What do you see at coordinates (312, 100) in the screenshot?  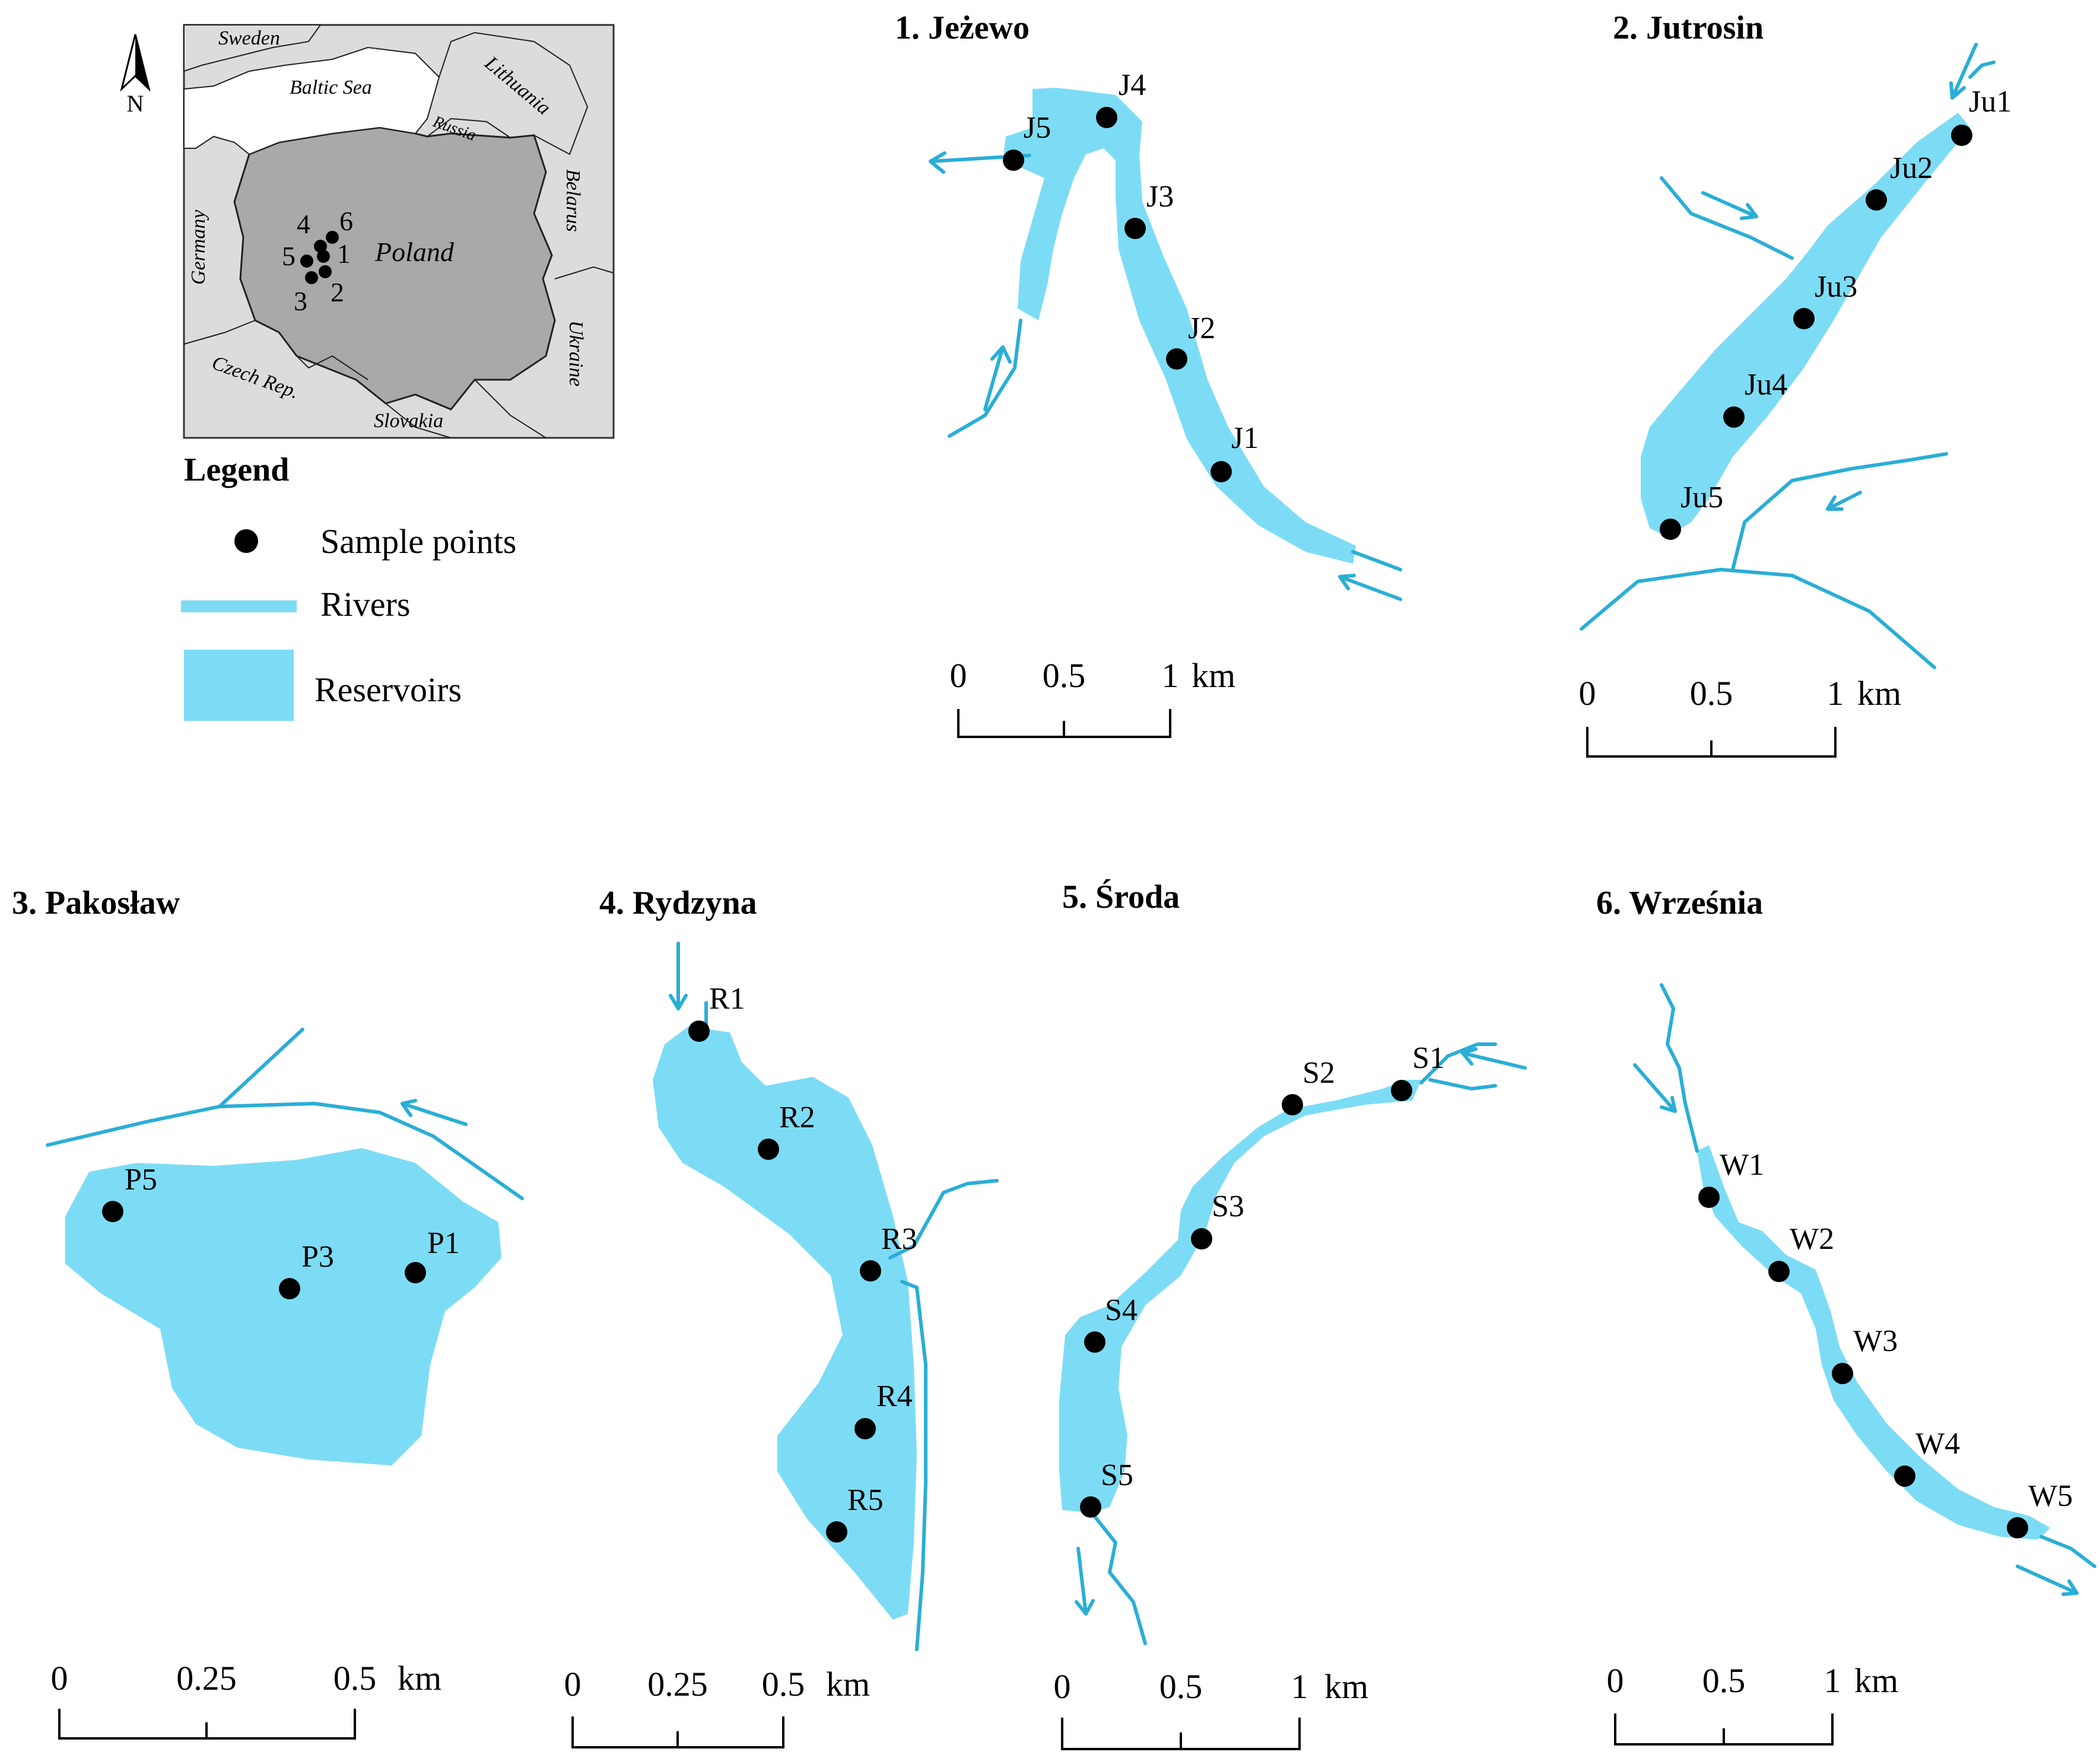 I see `baltic-sea-shape` at bounding box center [312, 100].